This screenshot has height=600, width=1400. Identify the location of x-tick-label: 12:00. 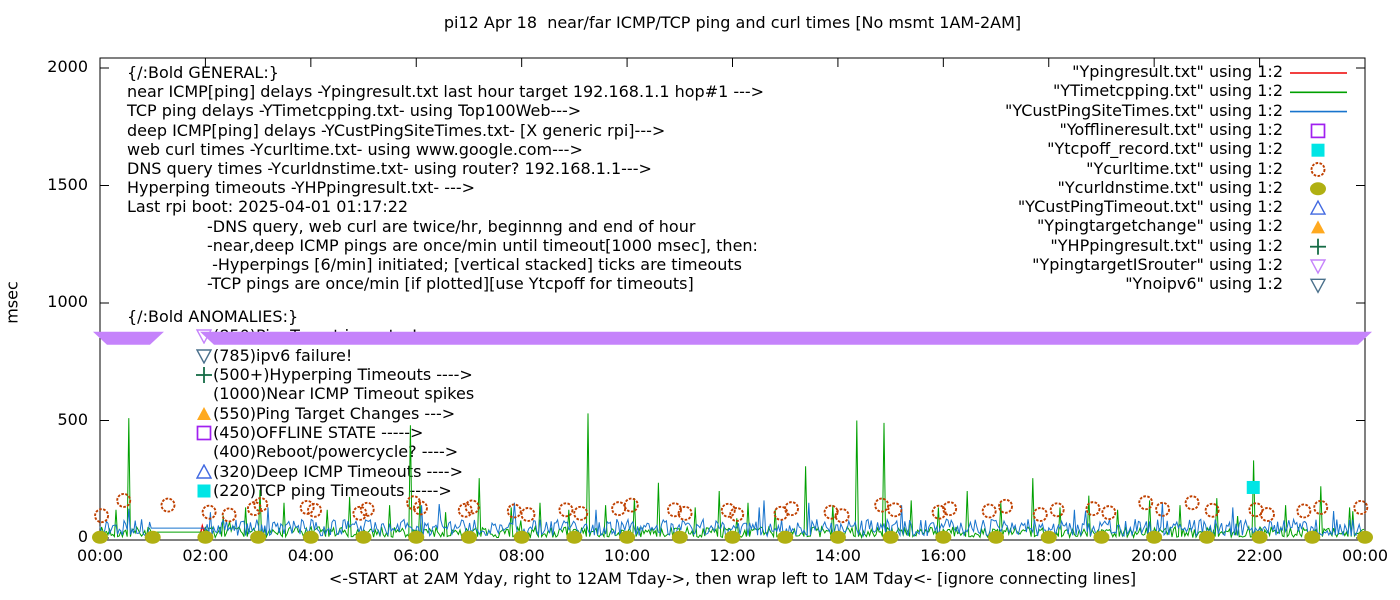
(732, 555).